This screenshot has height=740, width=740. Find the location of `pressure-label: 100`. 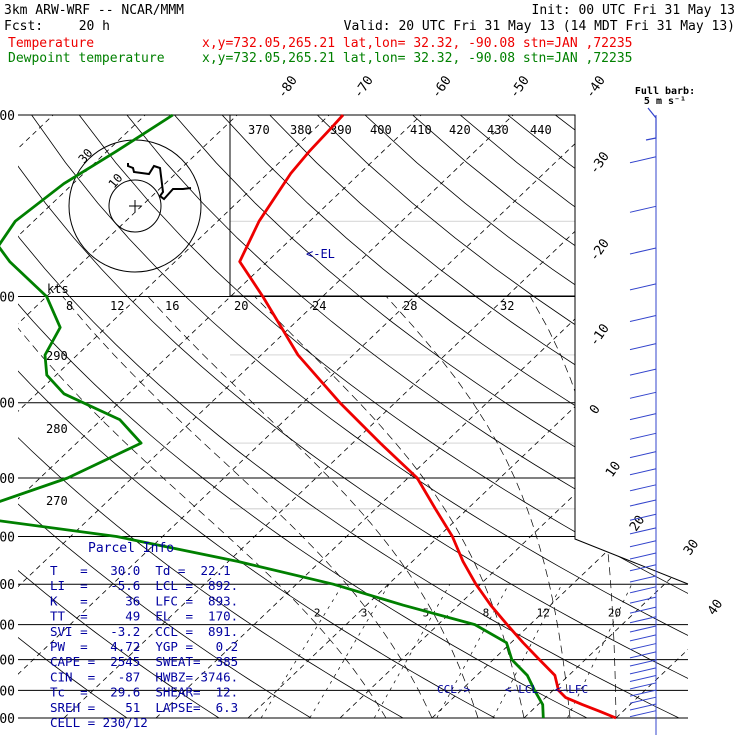

pressure-label: 100 is located at coordinates (7, 116).